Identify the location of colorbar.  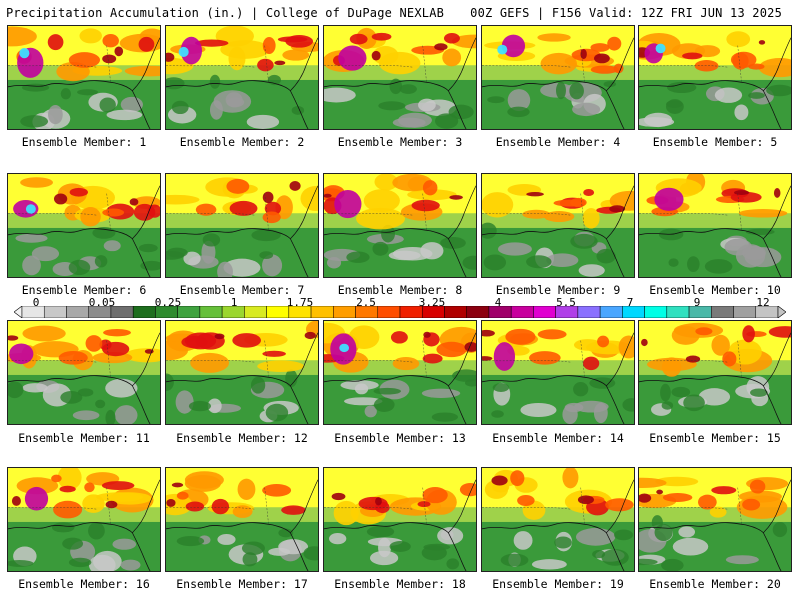
(400, 312).